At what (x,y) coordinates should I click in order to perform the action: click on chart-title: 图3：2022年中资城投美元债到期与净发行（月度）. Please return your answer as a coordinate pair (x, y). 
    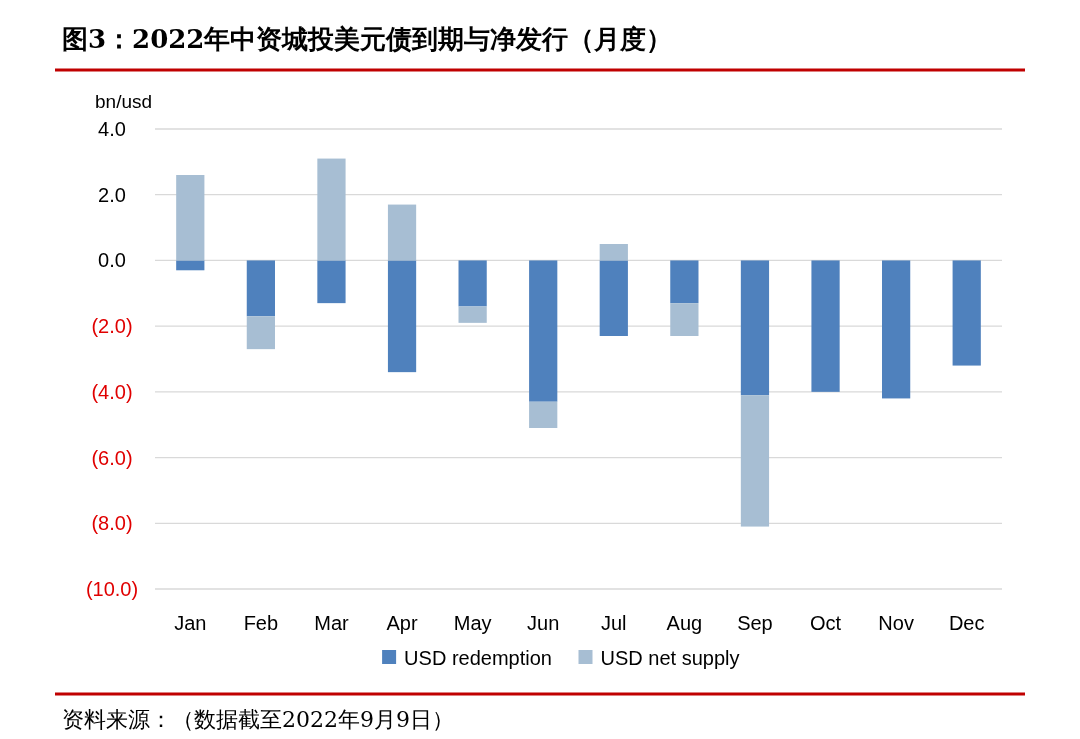
    Looking at the image, I should click on (367, 39).